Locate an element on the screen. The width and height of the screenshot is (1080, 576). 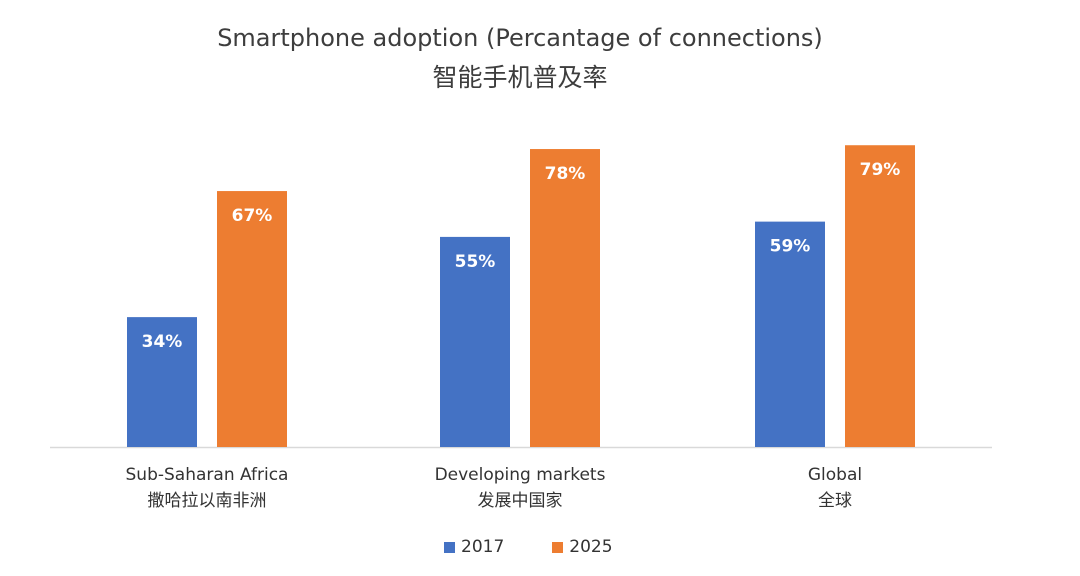
legend-label-2025: 2025 is located at coordinates (591, 547).